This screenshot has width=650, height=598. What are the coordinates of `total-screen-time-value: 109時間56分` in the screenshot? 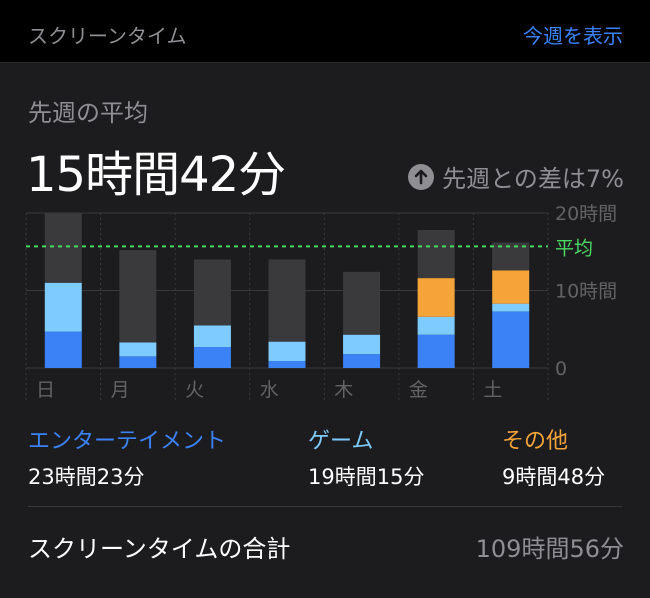 It's located at (549, 549).